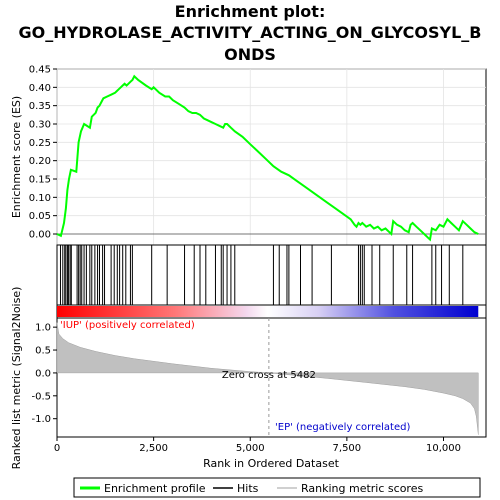 Image resolution: width=500 pixels, height=500 pixels. What do you see at coordinates (153, 448) in the screenshot?
I see `x-tick-label: 2,500` at bounding box center [153, 448].